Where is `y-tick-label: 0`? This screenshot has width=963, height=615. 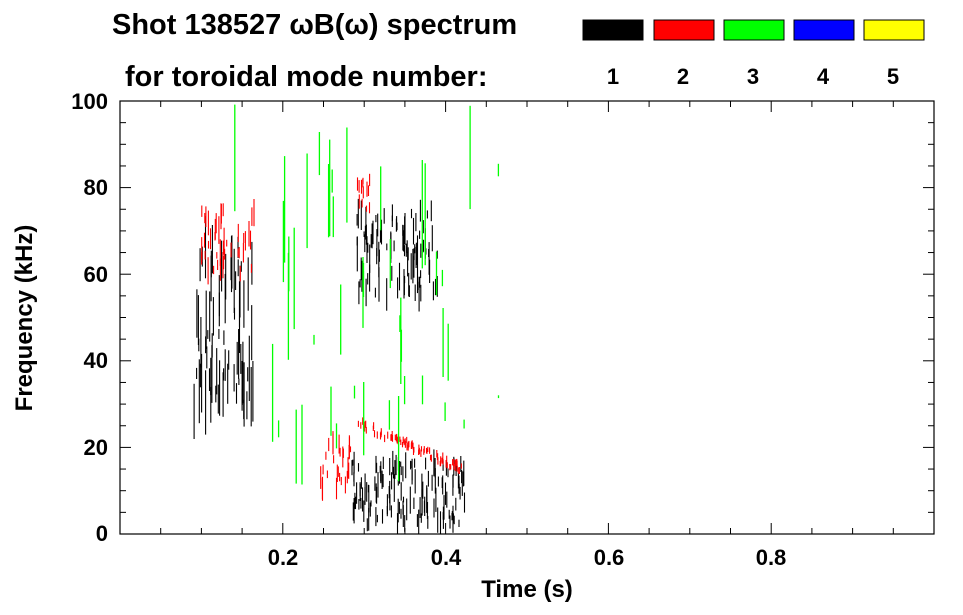 y-tick-label: 0 is located at coordinates (102, 533).